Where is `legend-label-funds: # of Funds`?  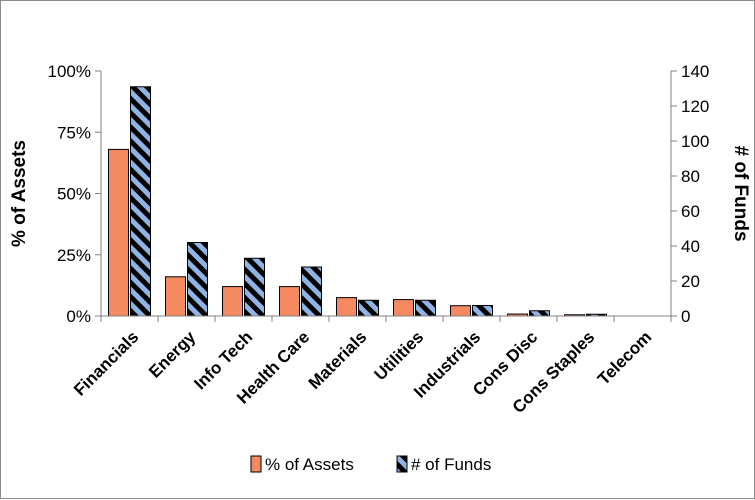 legend-label-funds: # of Funds is located at coordinates (451, 464).